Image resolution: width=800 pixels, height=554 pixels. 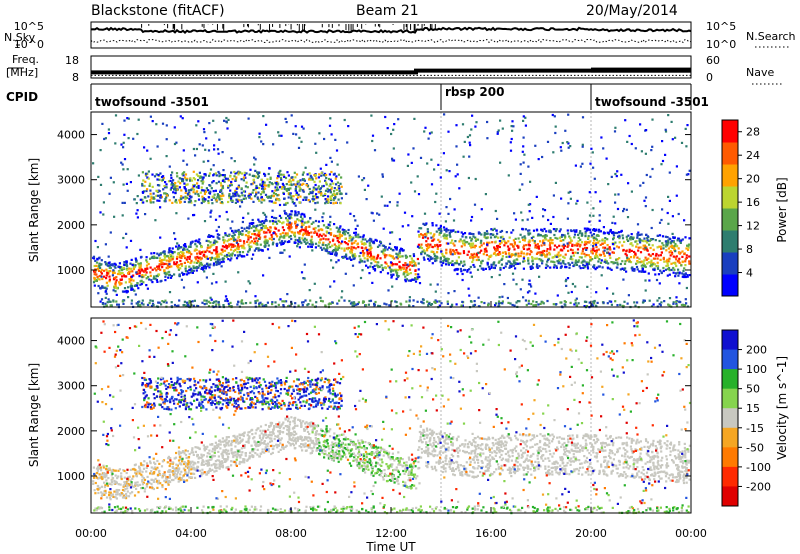 I want to click on cpid-segment-label: rbsp 200, so click(x=474, y=92).